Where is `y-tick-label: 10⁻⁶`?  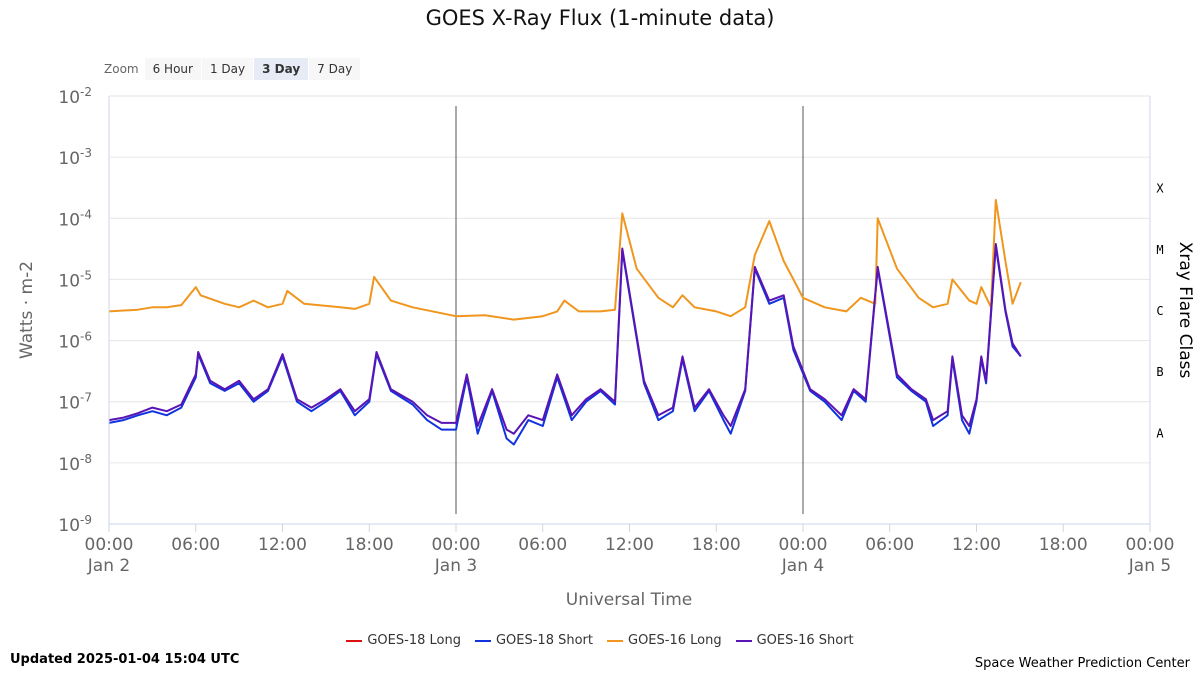
y-tick-label: 10⁻⁶ is located at coordinates (75, 341).